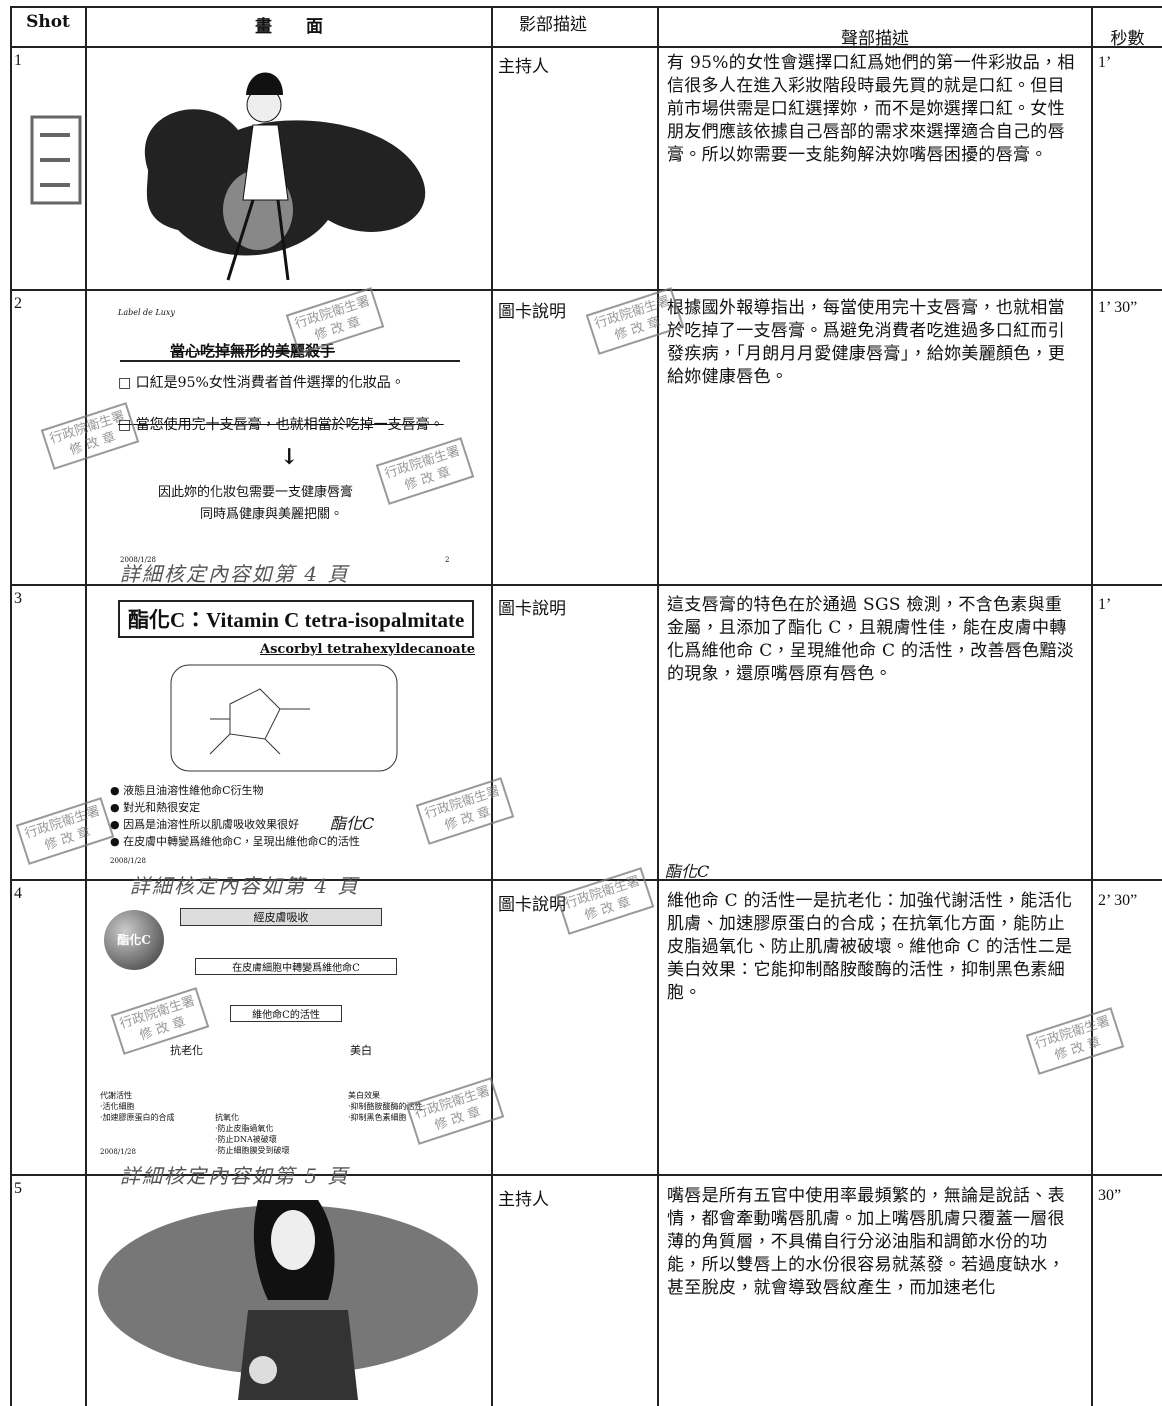 Image resolution: width=1162 pixels, height=1406 pixels. I want to click on detail: 美白效果, so click(364, 1095).